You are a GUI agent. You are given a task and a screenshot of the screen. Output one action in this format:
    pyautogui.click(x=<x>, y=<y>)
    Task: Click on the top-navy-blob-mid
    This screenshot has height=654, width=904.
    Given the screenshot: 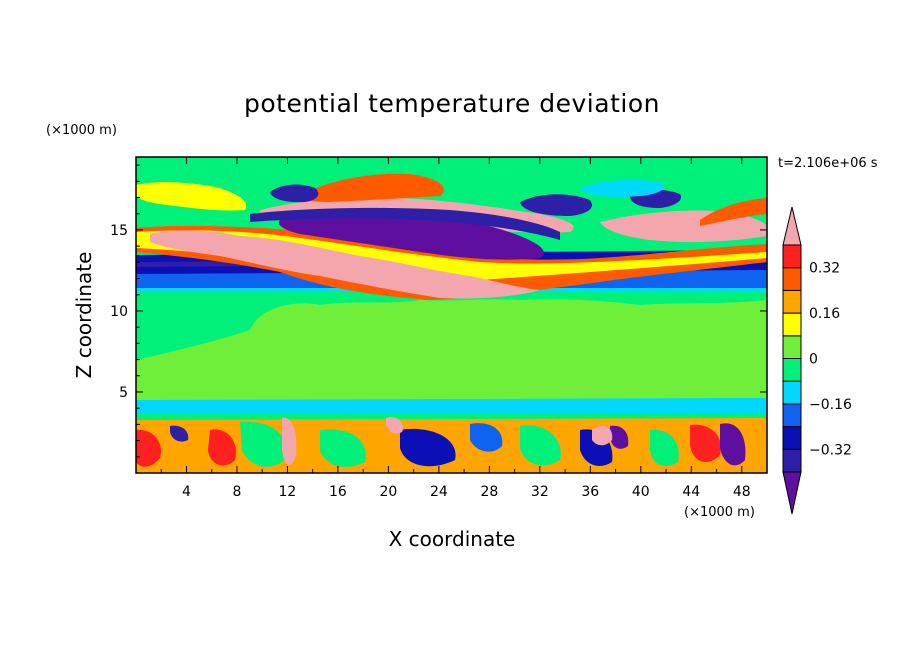 What is the action you would take?
    pyautogui.click(x=556, y=205)
    